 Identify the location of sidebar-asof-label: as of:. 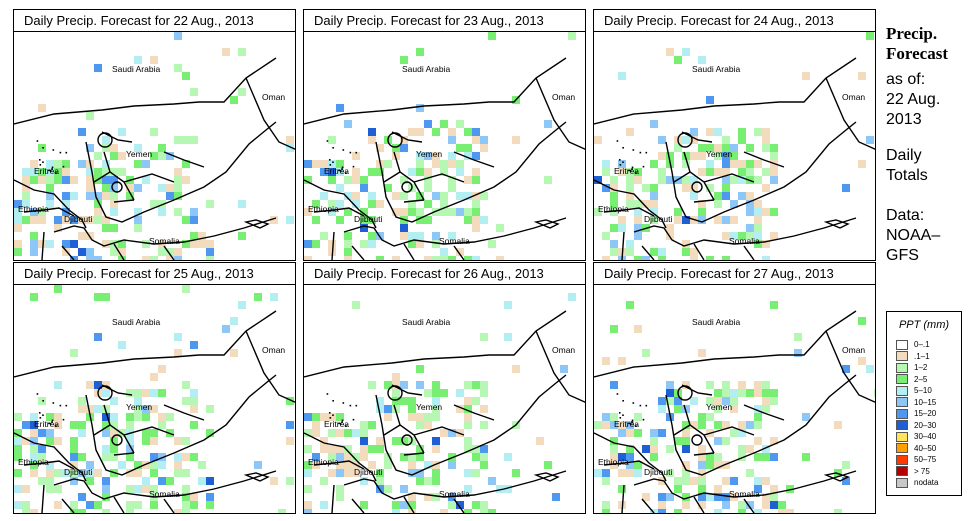
(906, 79).